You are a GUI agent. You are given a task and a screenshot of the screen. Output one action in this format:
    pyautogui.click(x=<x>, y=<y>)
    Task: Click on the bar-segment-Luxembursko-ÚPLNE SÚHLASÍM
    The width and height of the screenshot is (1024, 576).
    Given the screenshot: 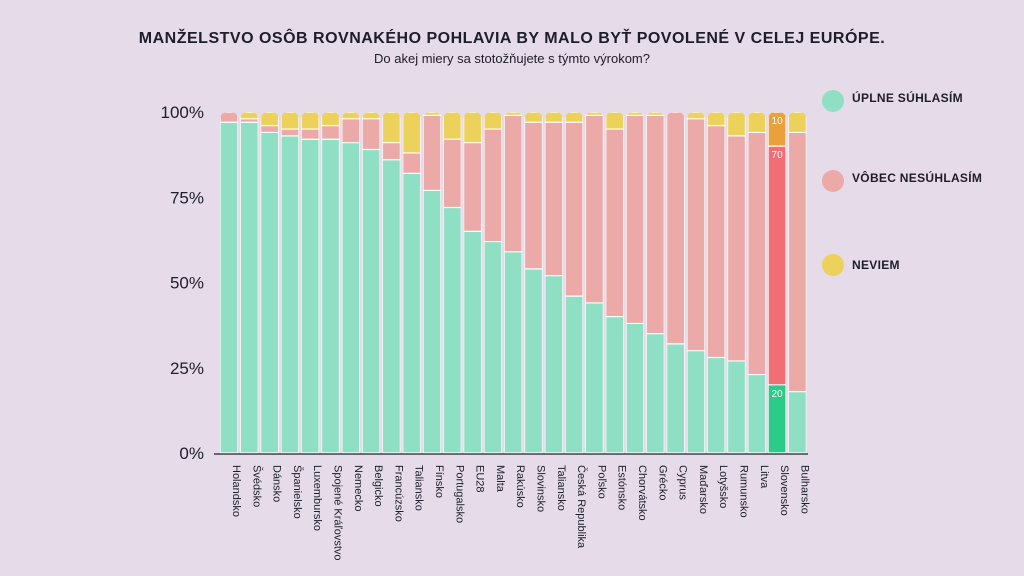 What is the action you would take?
    pyautogui.click(x=310, y=296)
    